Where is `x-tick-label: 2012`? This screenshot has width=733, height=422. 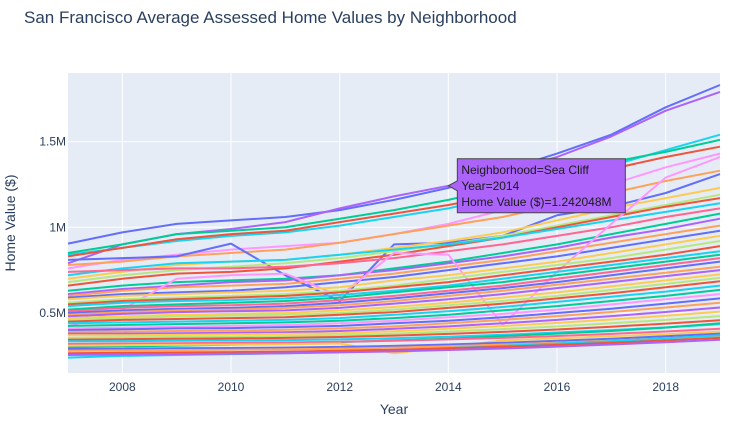
x-tick-label: 2012 is located at coordinates (339, 387).